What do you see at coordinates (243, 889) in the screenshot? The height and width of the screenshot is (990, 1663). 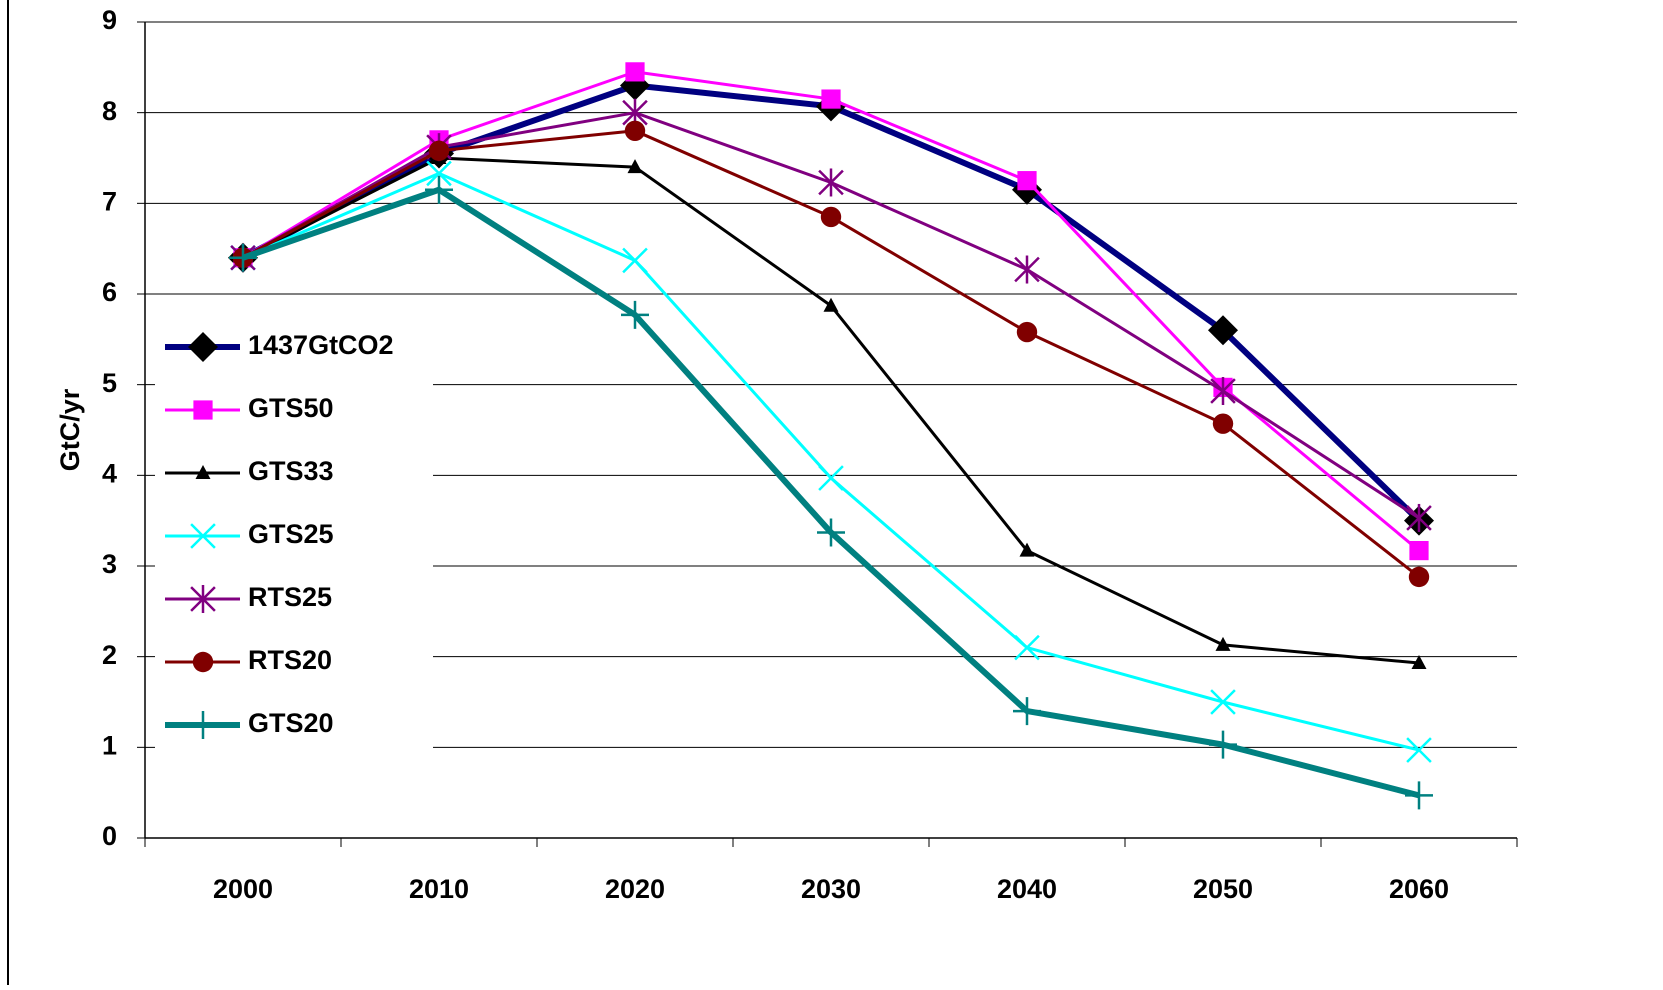 I see `x-tick-label: 2000` at bounding box center [243, 889].